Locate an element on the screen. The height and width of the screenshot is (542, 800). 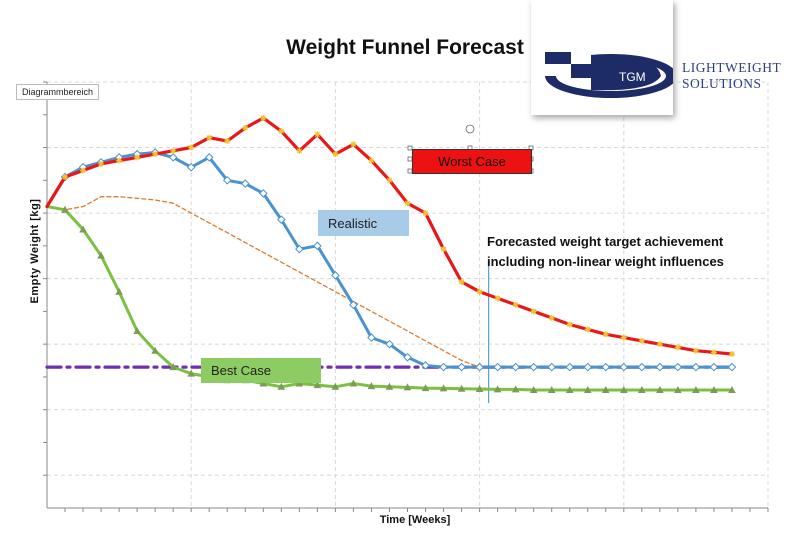
brand-line-1: LIGHTWEIGHT is located at coordinates (732, 67).